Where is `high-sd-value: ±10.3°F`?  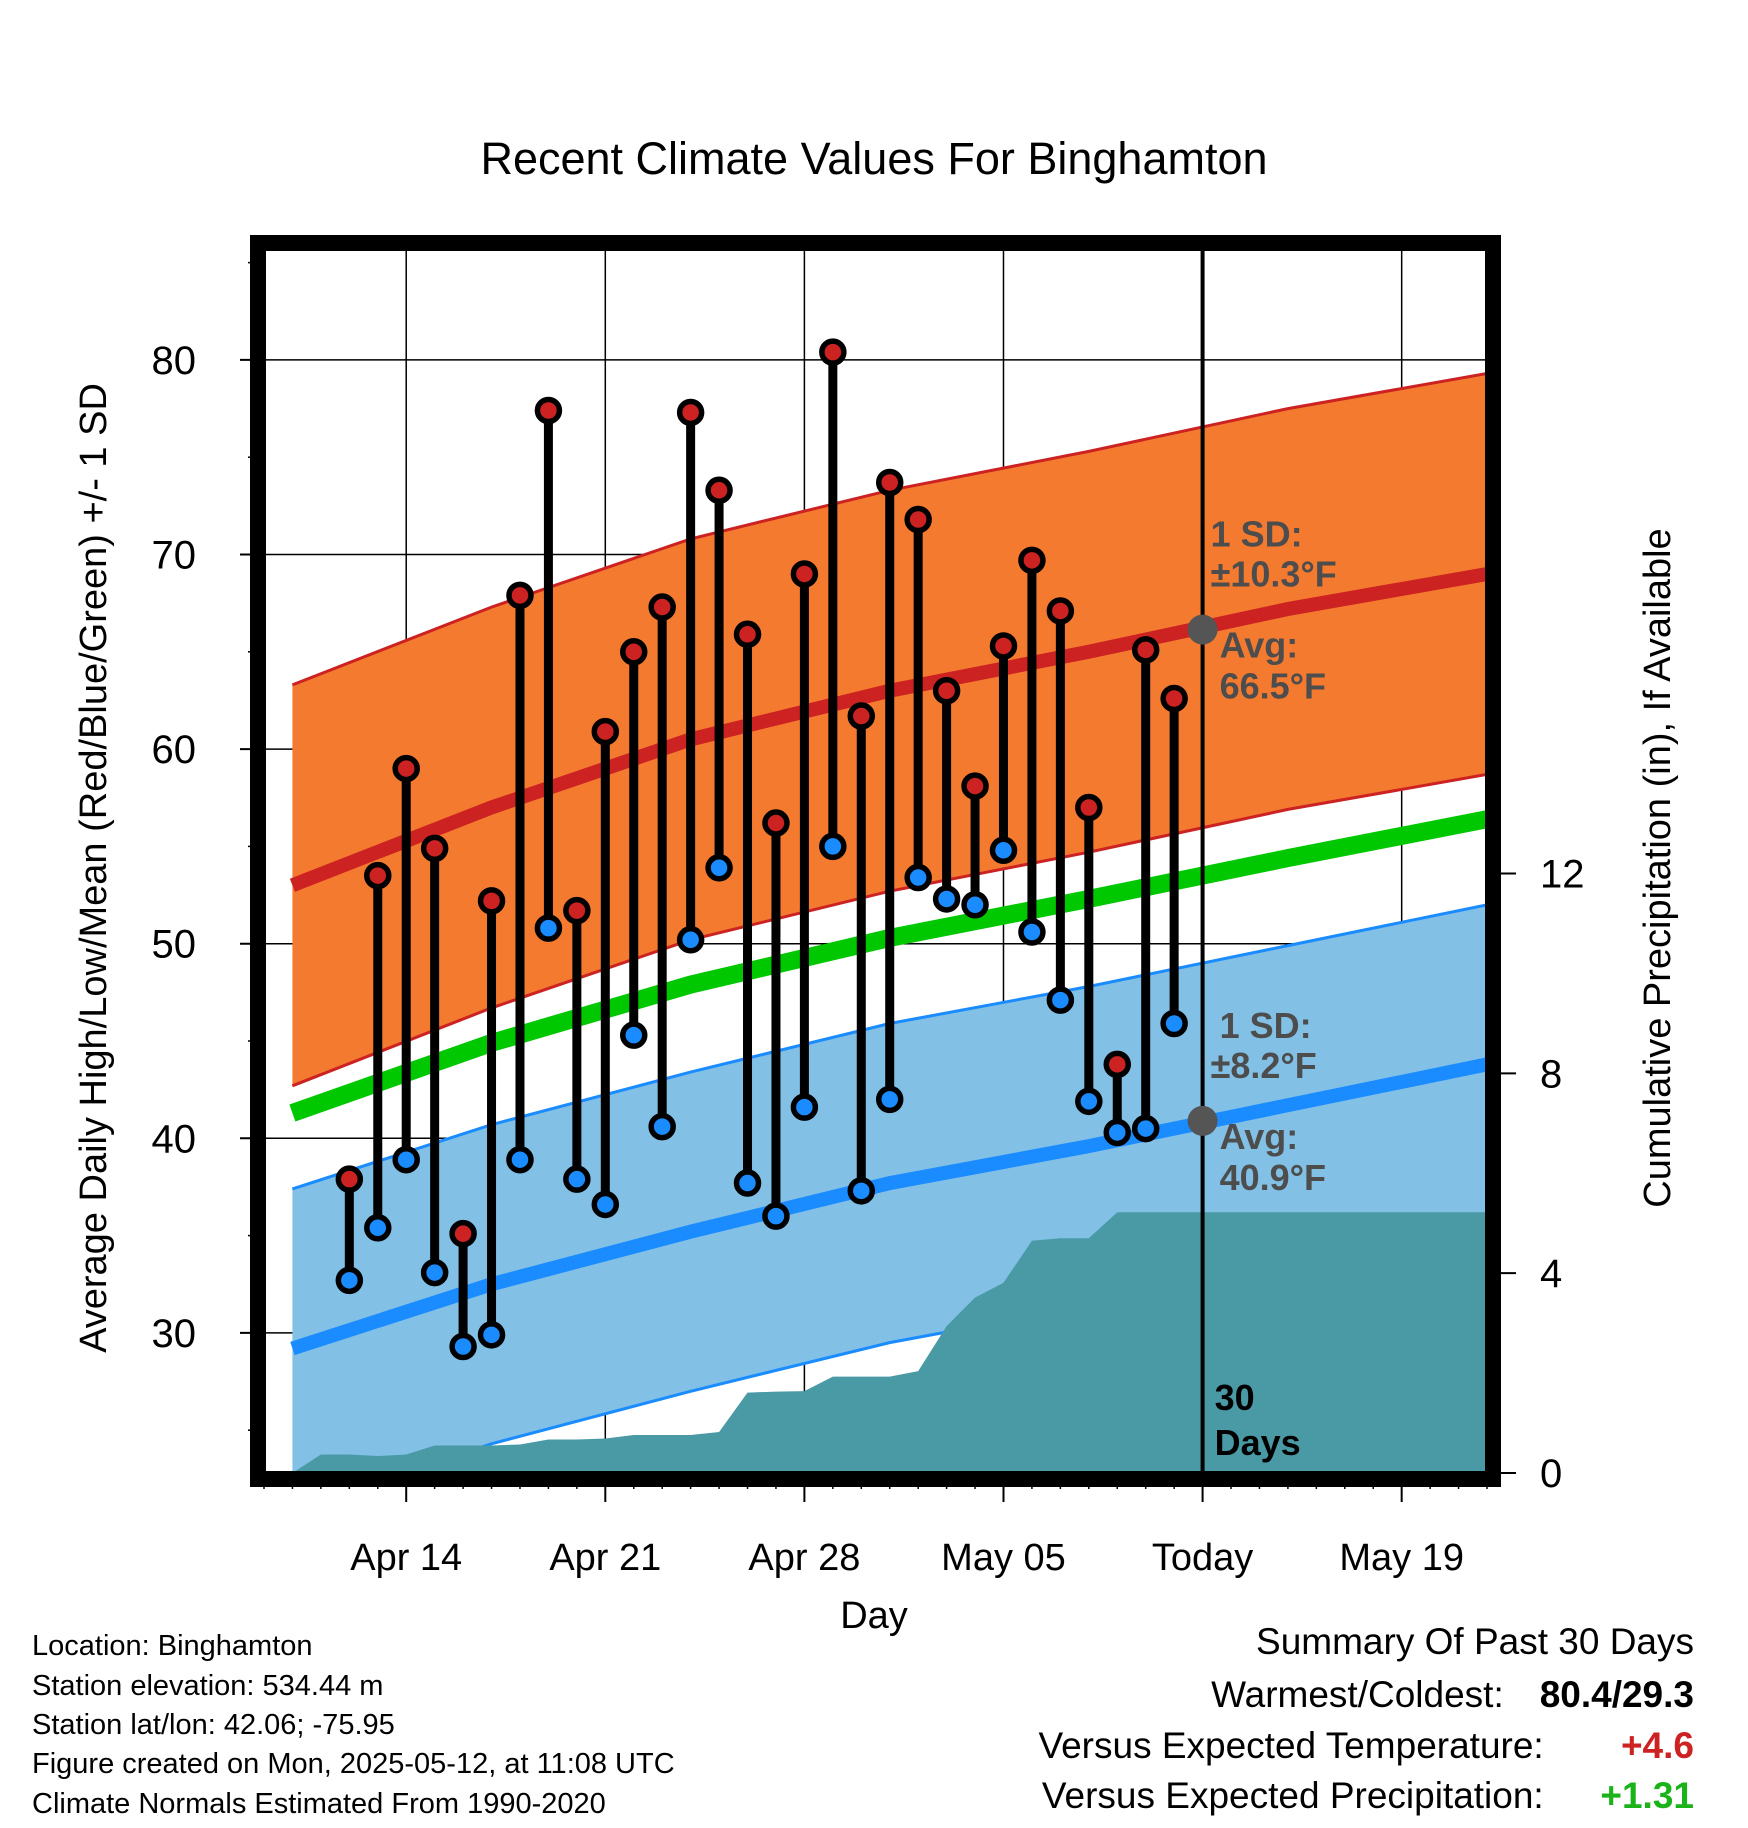 high-sd-value: ±10.3°F is located at coordinates (1274, 574).